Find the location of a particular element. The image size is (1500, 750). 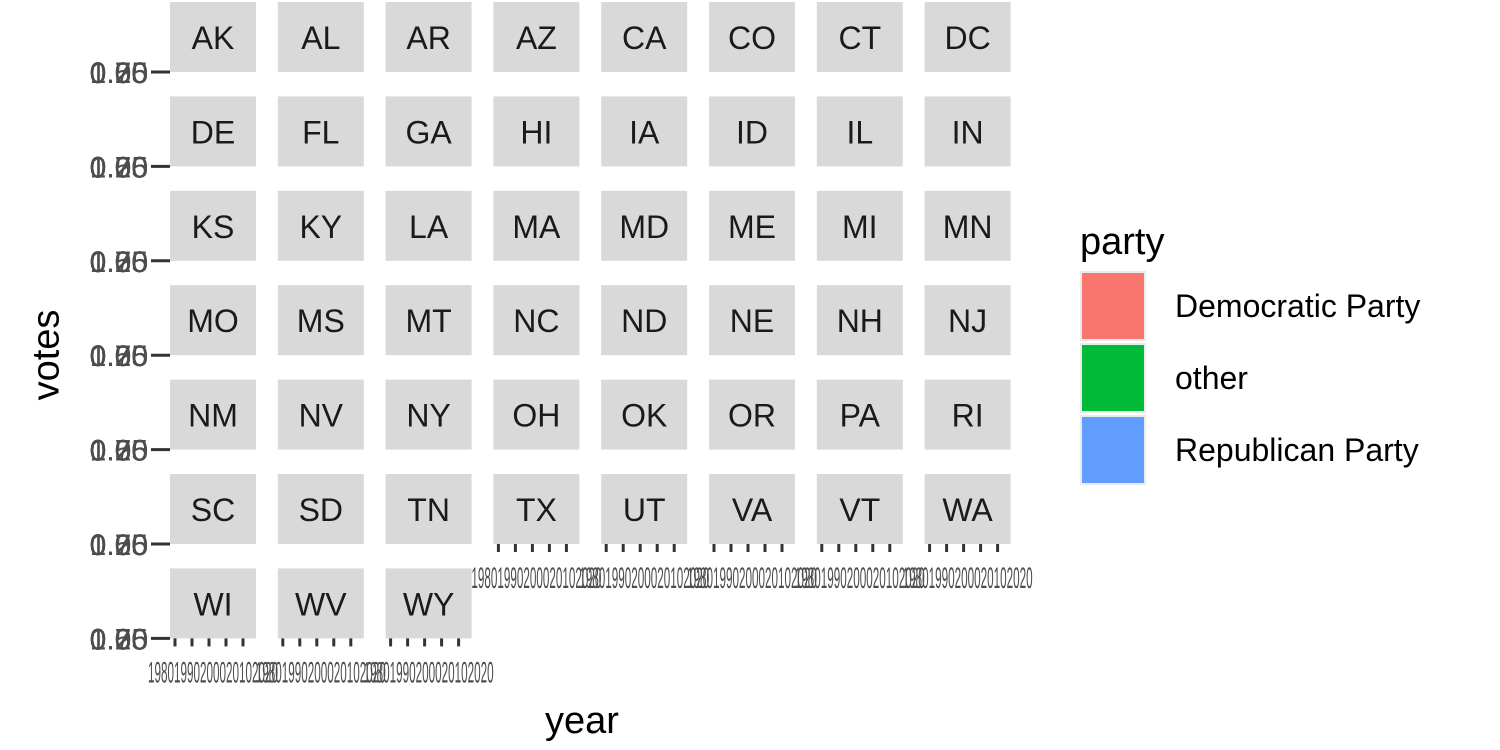

strip-ms is located at coordinates (320, 320).